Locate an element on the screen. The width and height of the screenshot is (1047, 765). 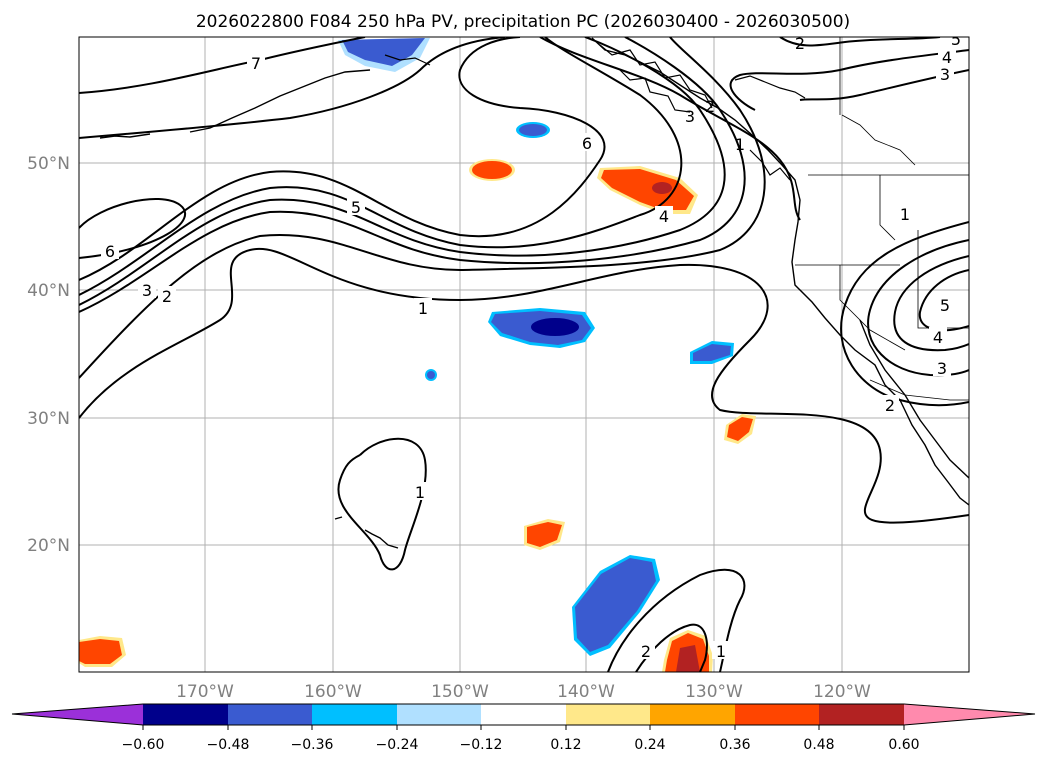
political-borders is located at coordinates (882, 219).